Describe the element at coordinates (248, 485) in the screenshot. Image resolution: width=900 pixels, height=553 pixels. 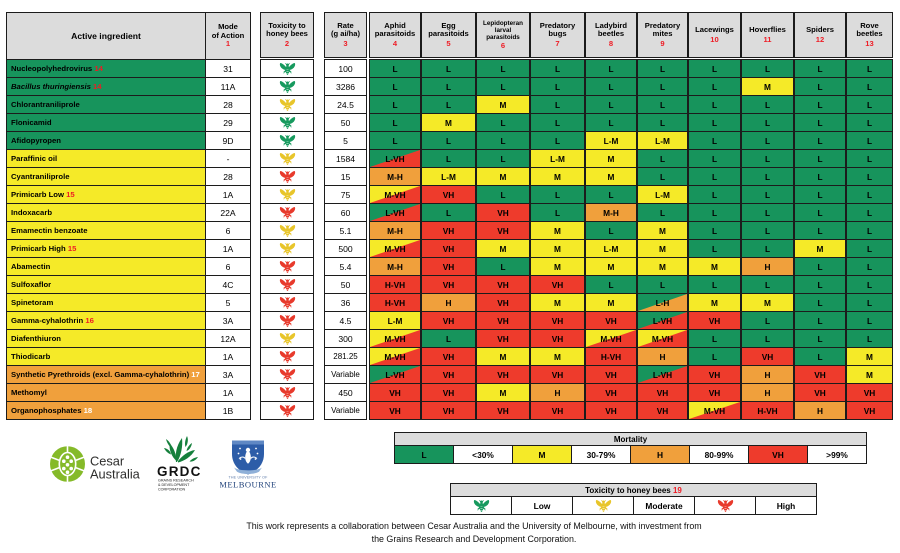
I see `svg-text: MELBOURNE` at that location.